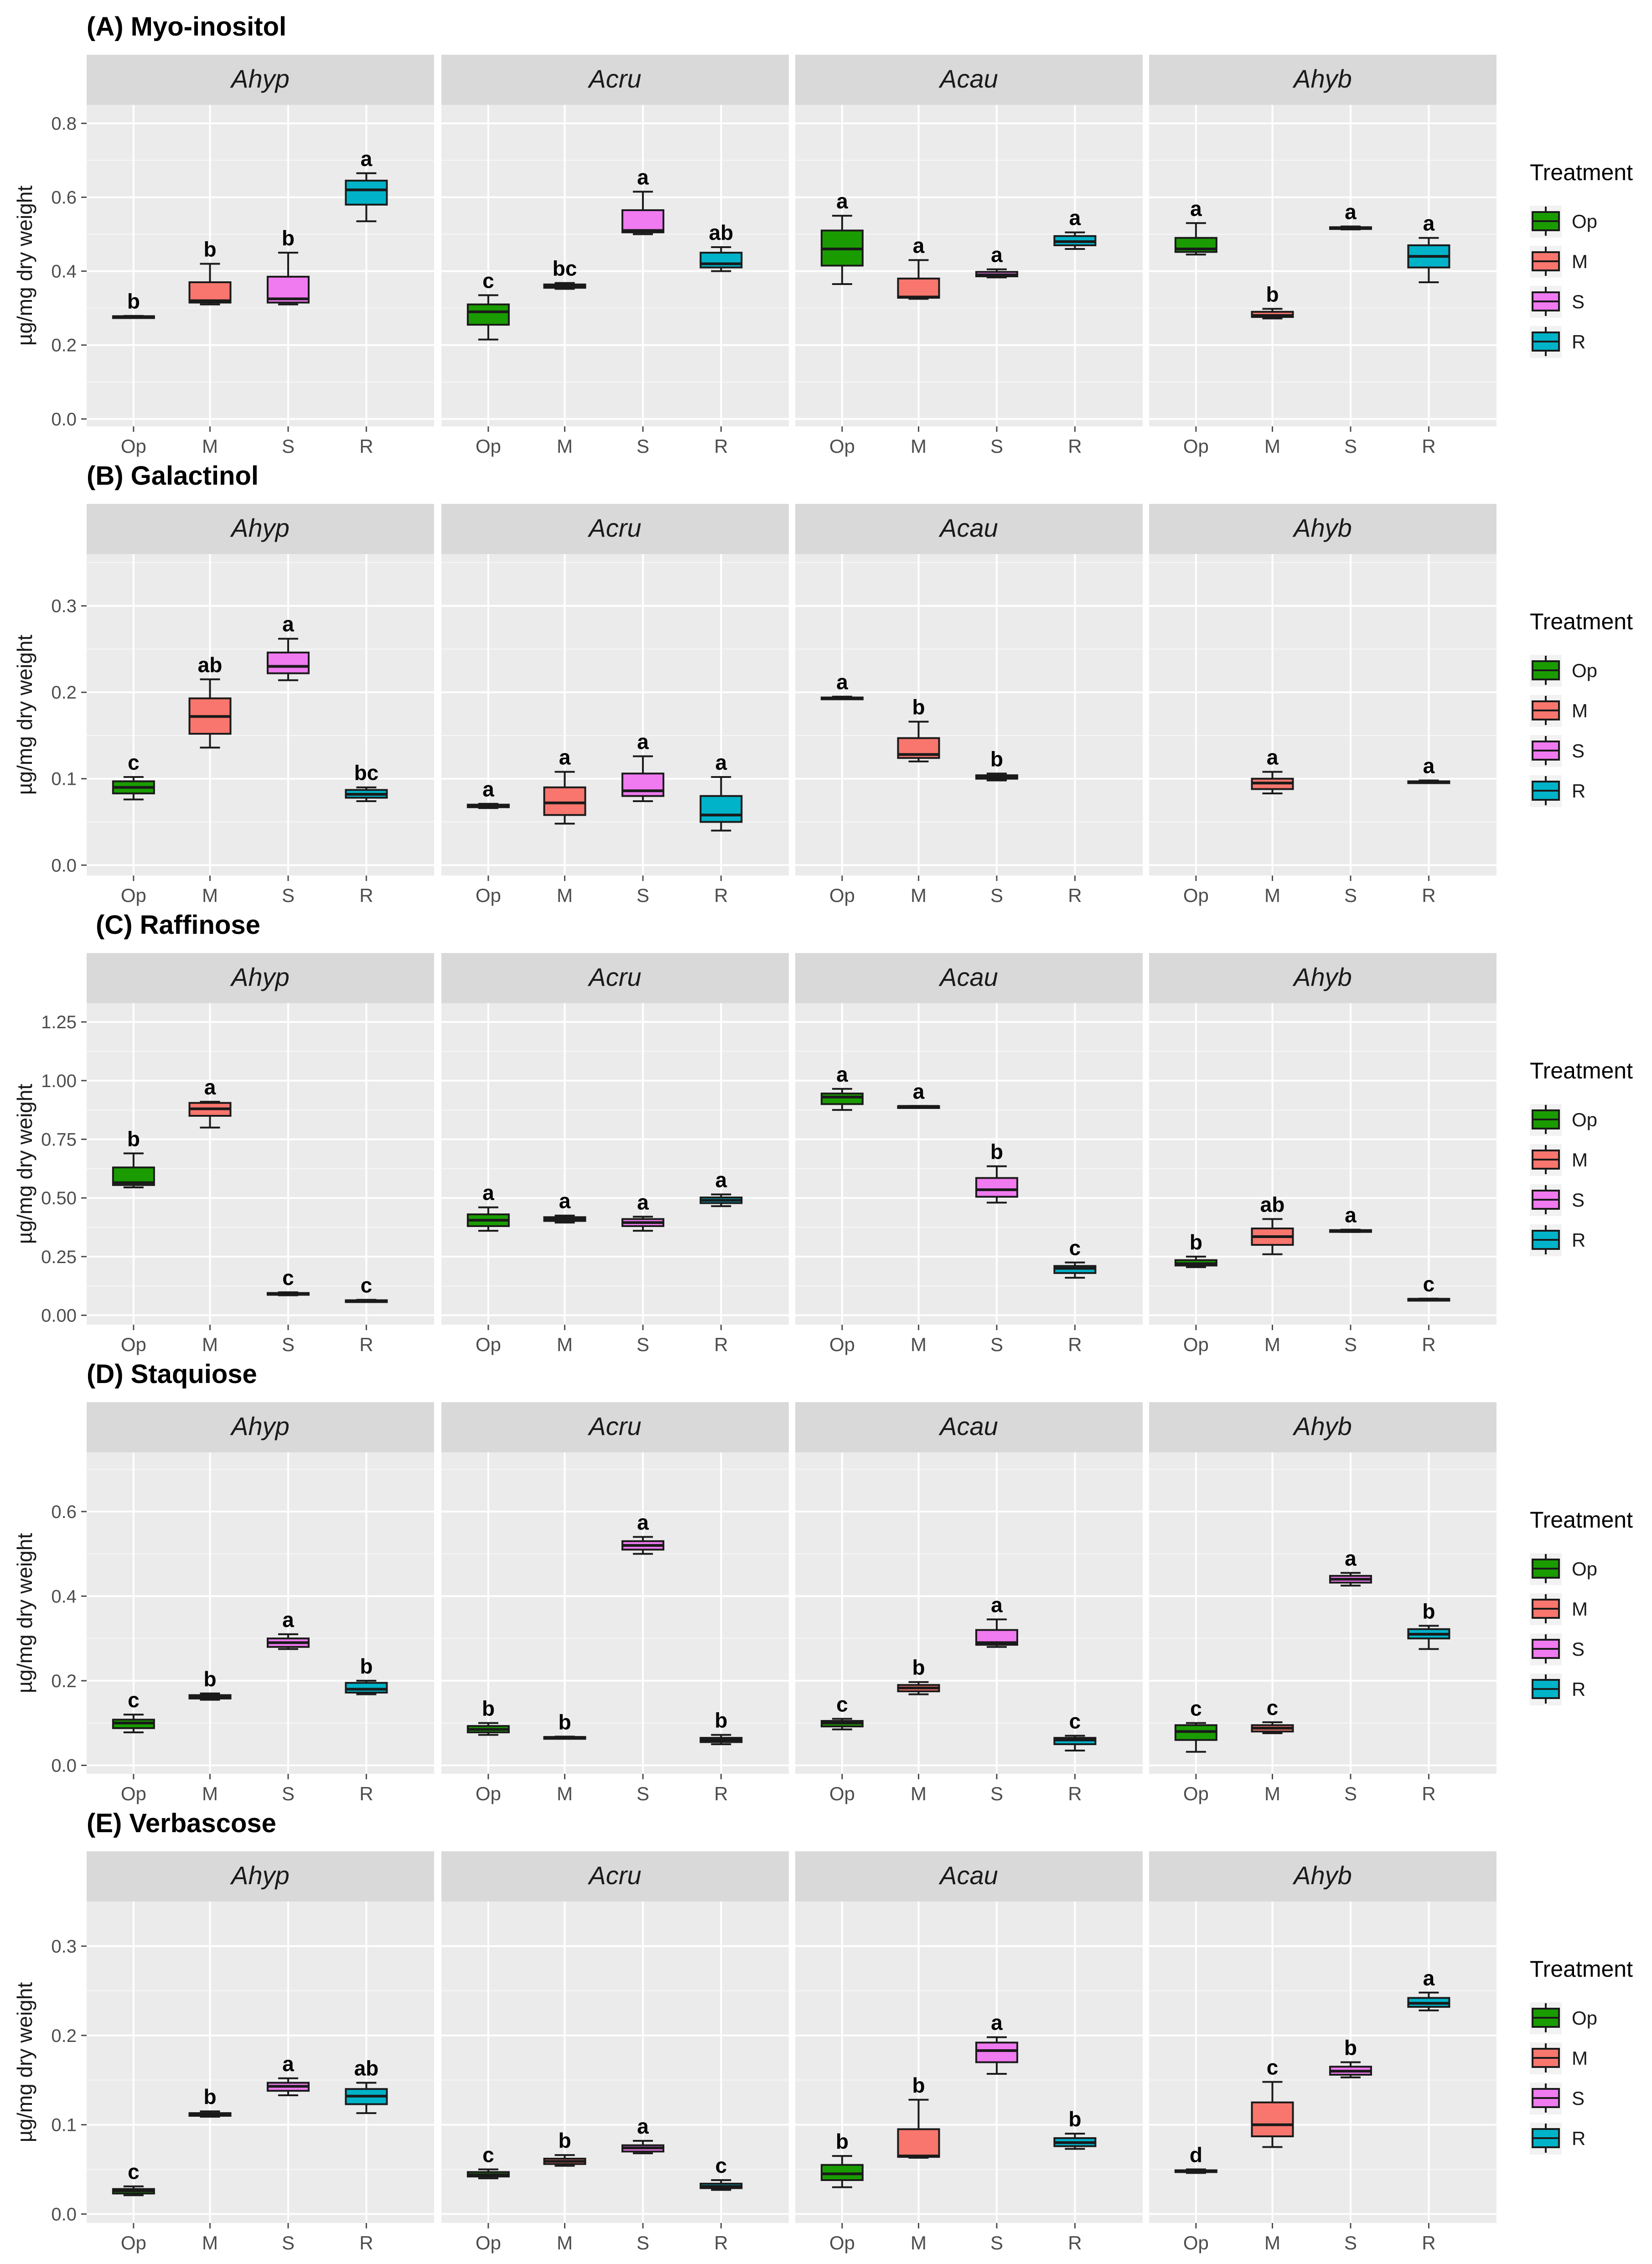  I want to click on legend-label: R, so click(1578, 341).